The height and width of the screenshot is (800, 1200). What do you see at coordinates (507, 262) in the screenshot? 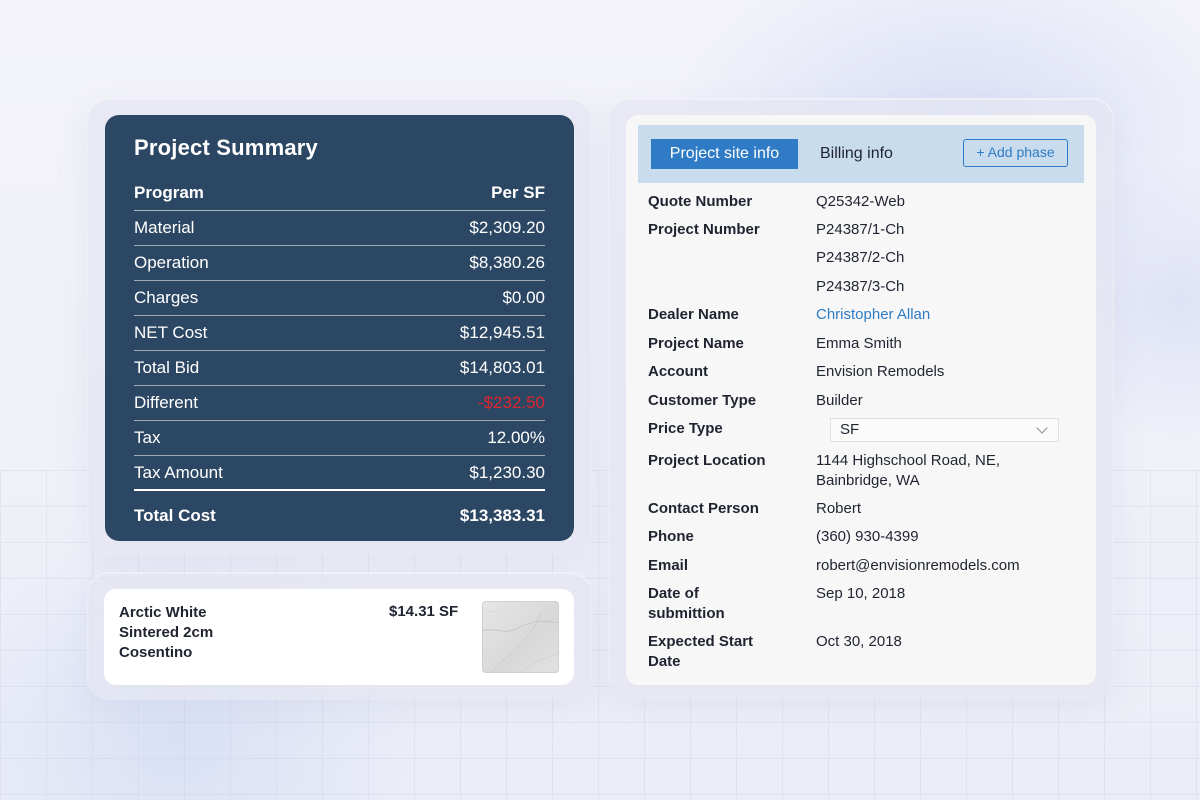
I see `row-value: $8,380.26` at bounding box center [507, 262].